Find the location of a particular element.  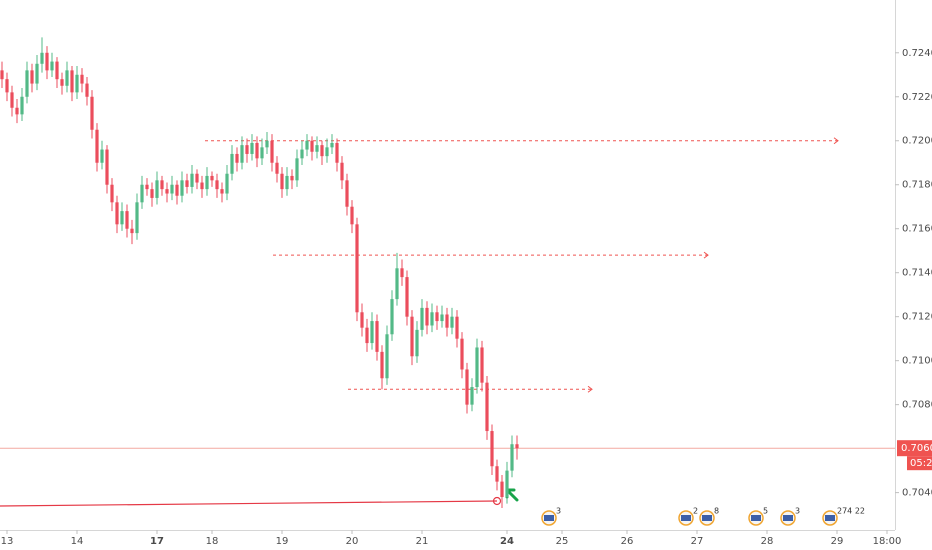

event-count: 8 is located at coordinates (716, 511).